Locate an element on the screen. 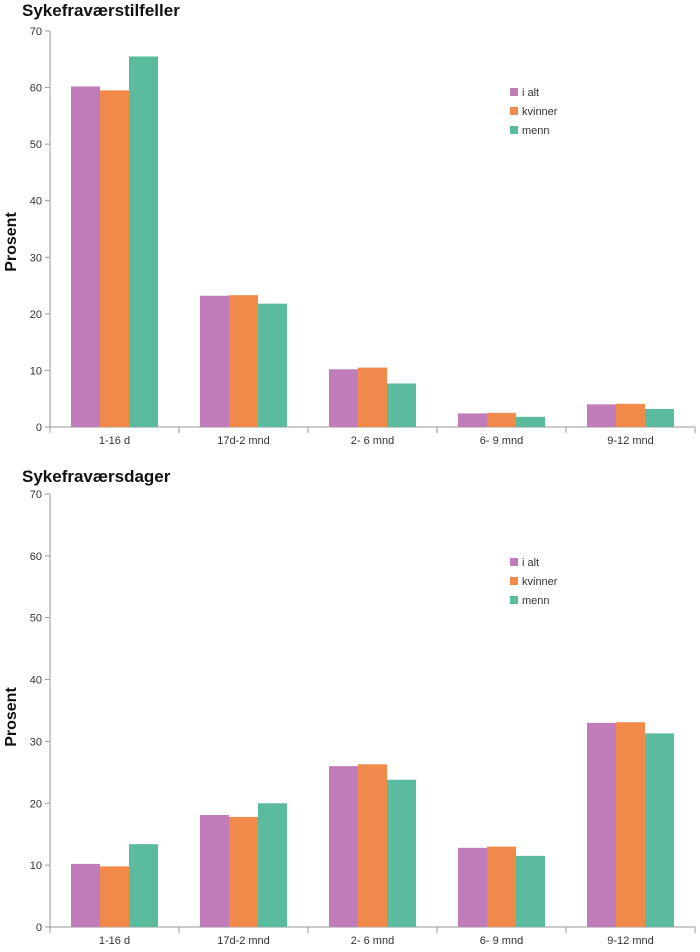  chart-title: Sykefraværsdager is located at coordinates (96, 476).